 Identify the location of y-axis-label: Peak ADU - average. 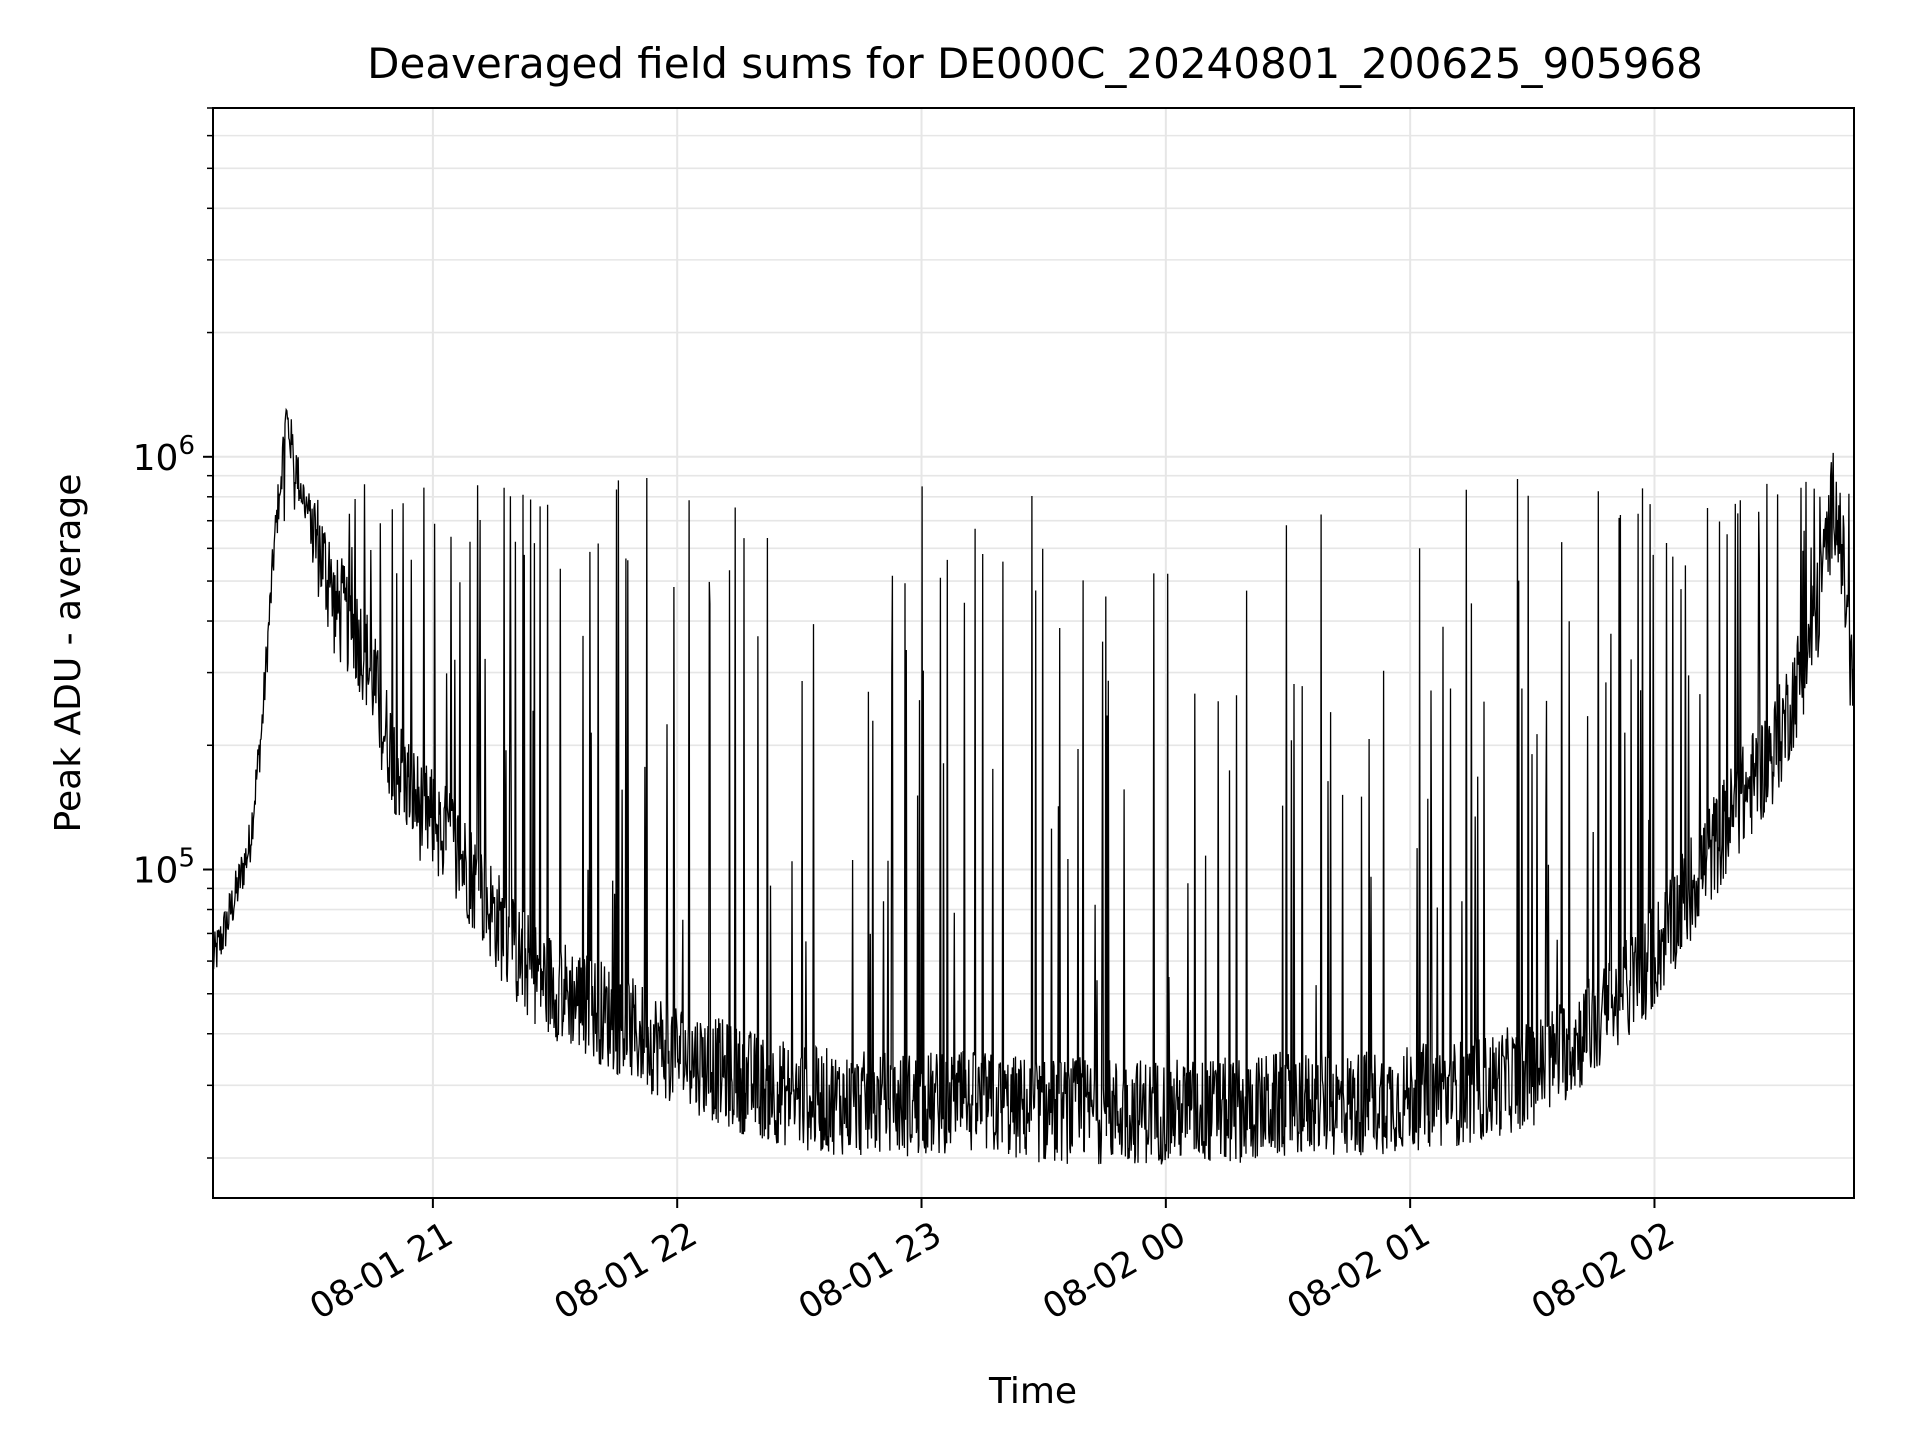
(68, 653).